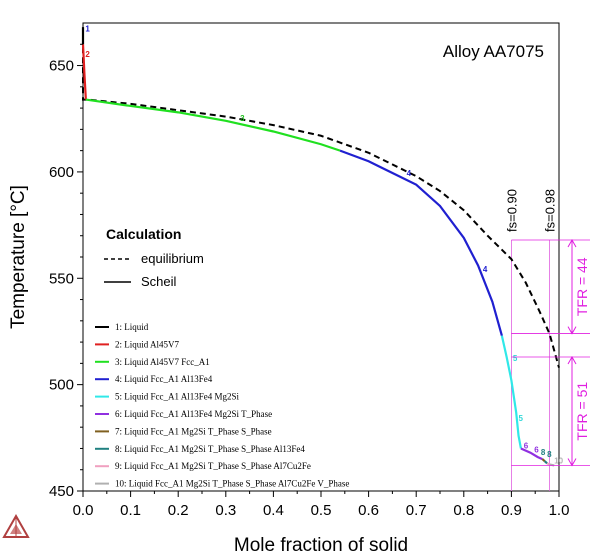 The width and height of the screenshot is (590, 560). I want to click on phase-legend-label: 6: Liquid Fcc_A1 Al13Fe4 Mg2Si T_Phase, so click(193, 414).